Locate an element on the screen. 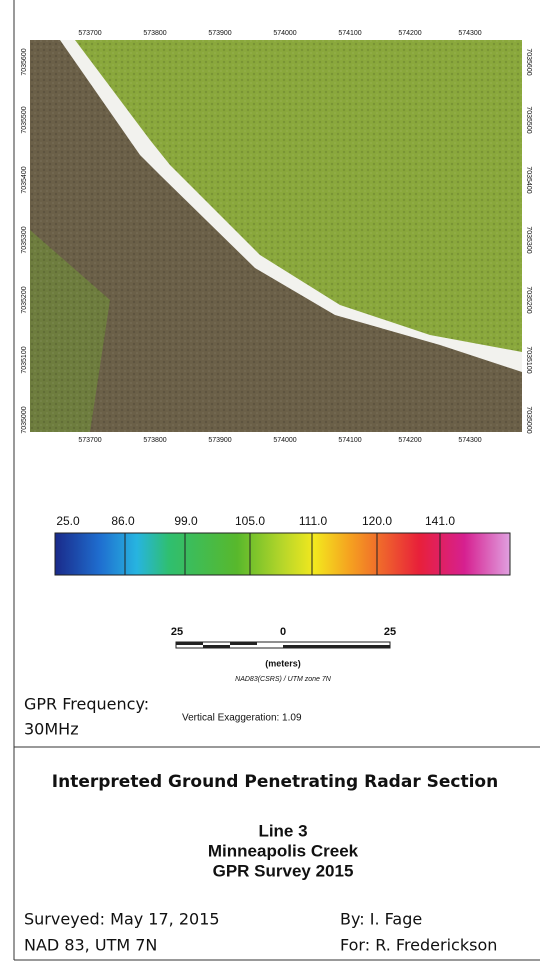 The image size is (540, 967). color-scale-label: 99.0 is located at coordinates (186, 521).